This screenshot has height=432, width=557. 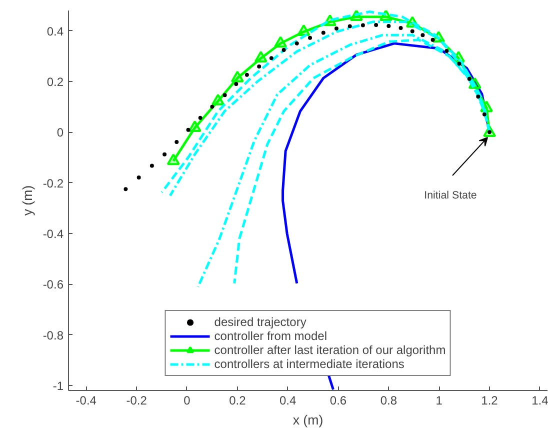 What do you see at coordinates (270, 336) in the screenshot?
I see `legend-label: controller from model` at bounding box center [270, 336].